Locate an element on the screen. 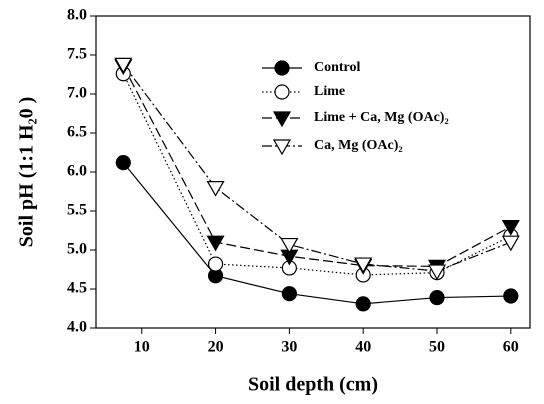  y-tick-label: 5.0 is located at coordinates (77, 249).